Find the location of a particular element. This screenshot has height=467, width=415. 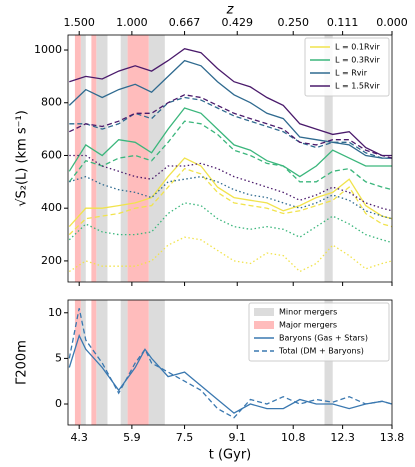

x2-tick-label: 0.429 is located at coordinates (237, 22).